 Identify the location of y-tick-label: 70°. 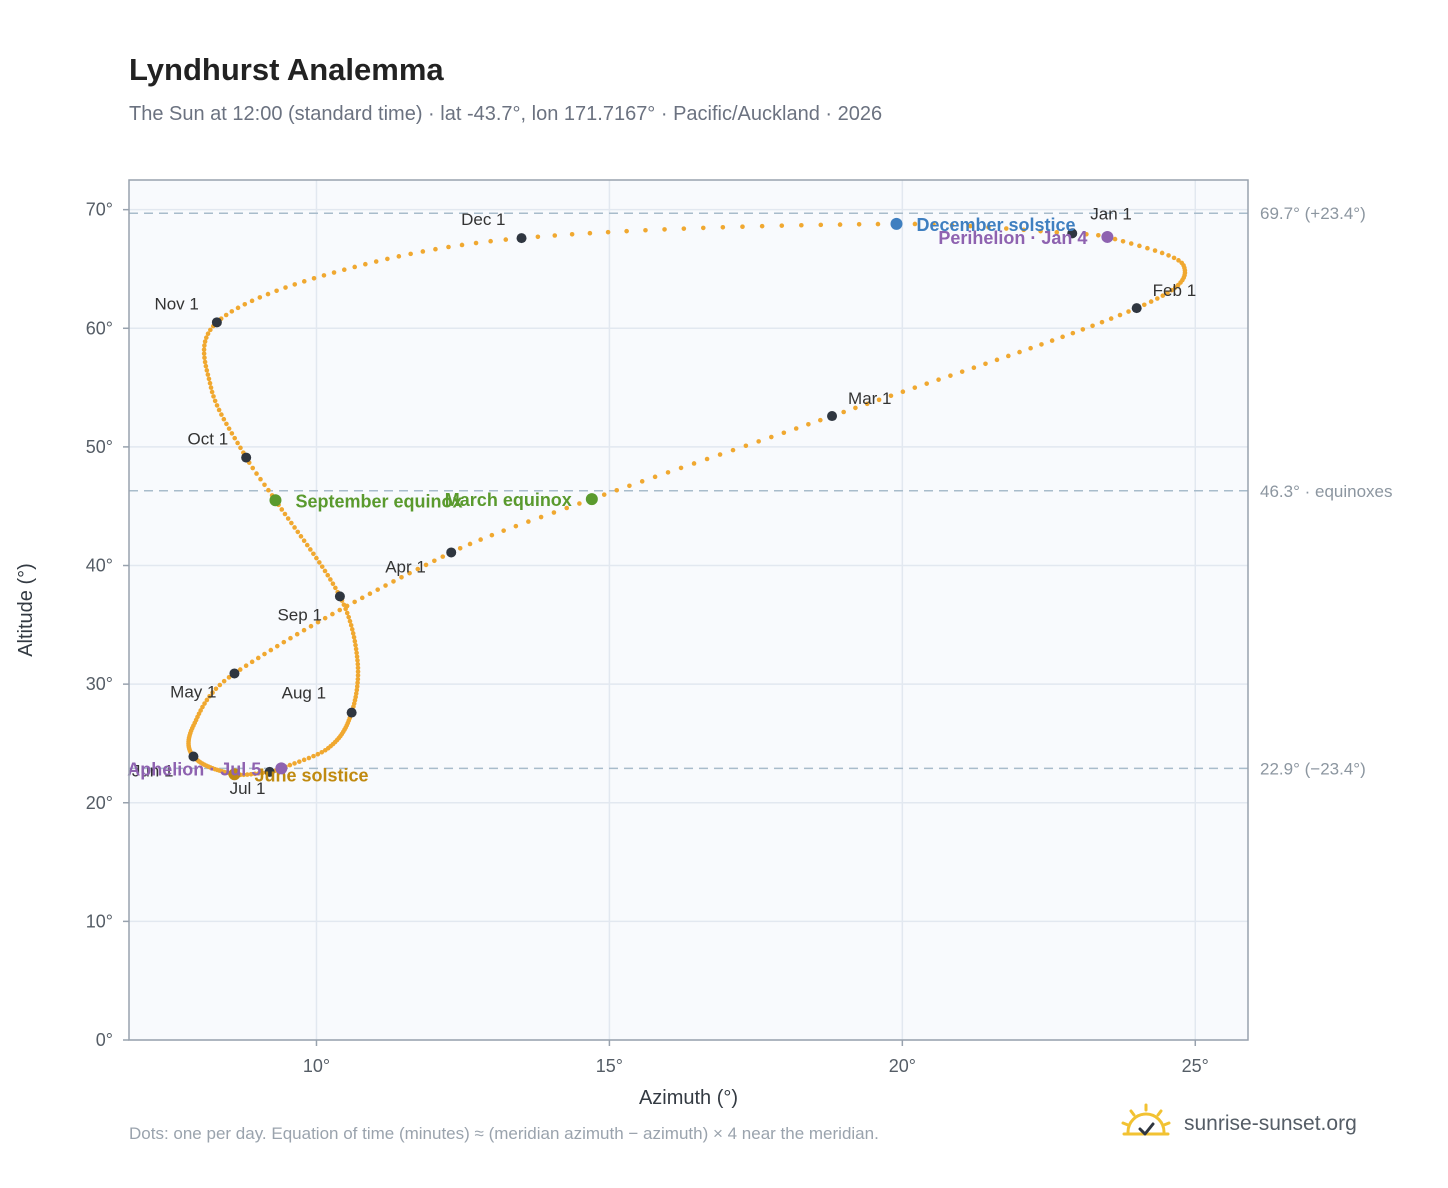
(99, 210).